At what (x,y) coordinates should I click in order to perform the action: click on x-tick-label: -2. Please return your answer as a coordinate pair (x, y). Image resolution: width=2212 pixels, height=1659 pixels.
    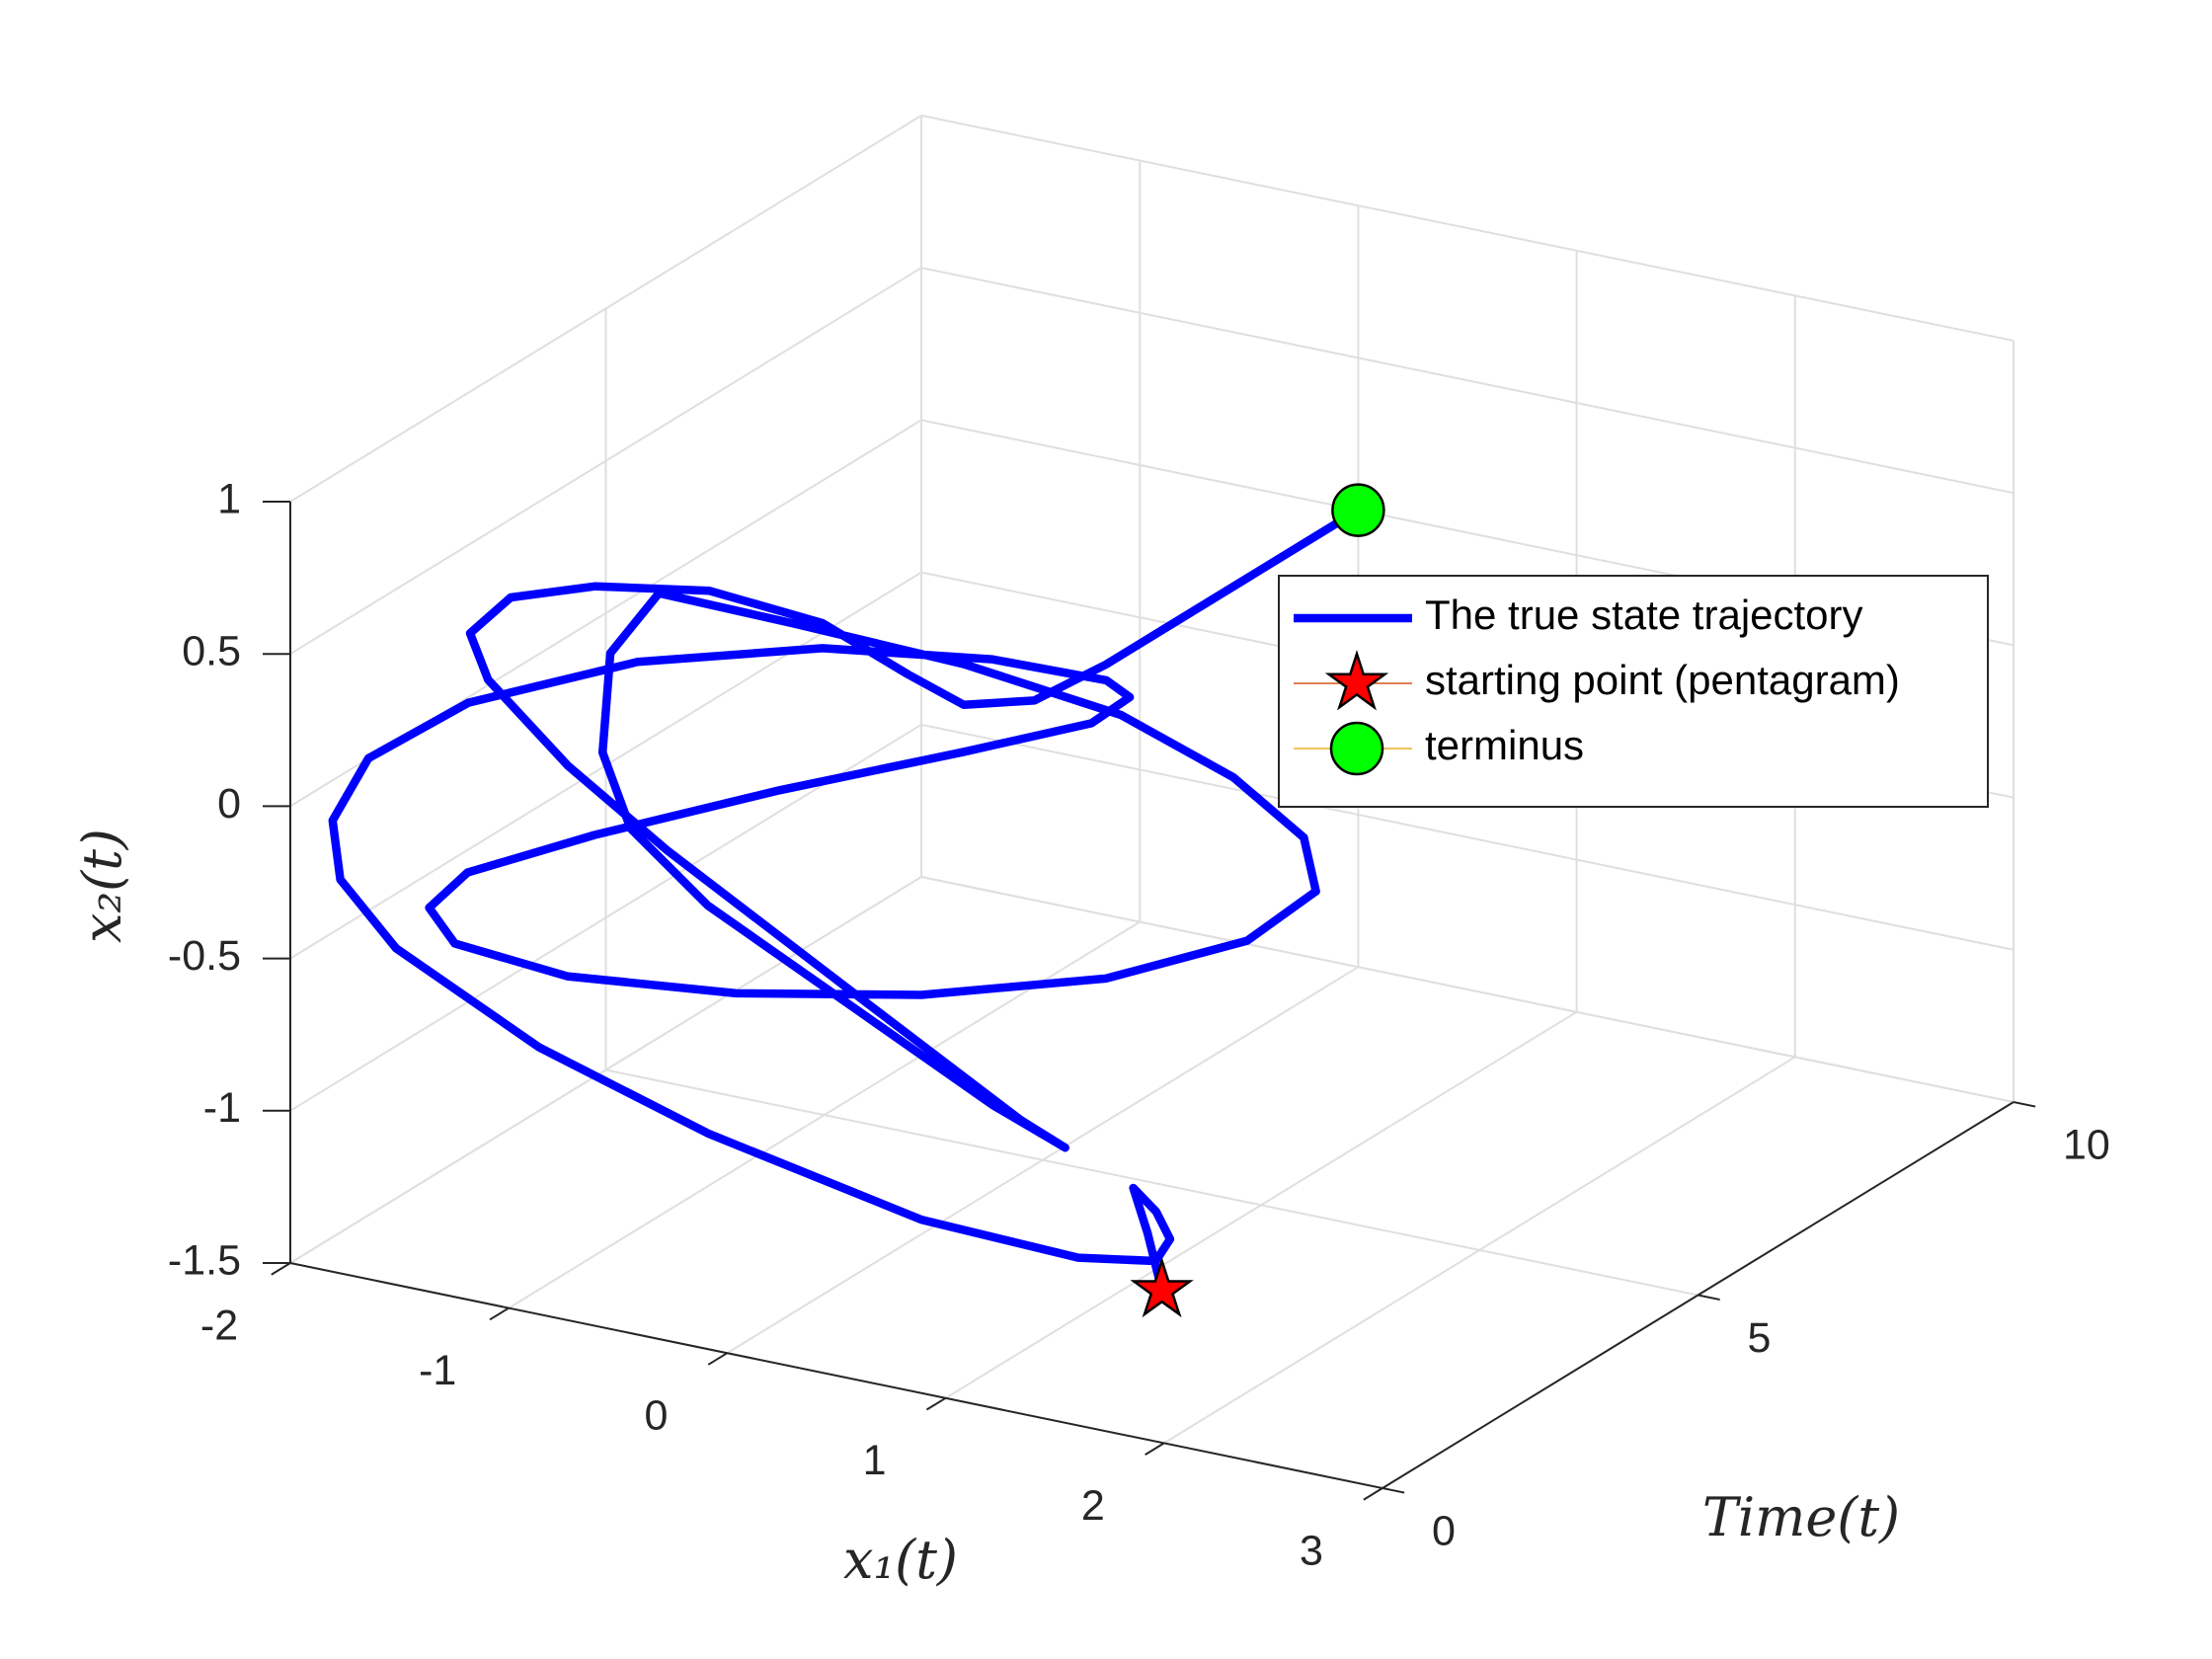
    Looking at the image, I should click on (219, 1326).